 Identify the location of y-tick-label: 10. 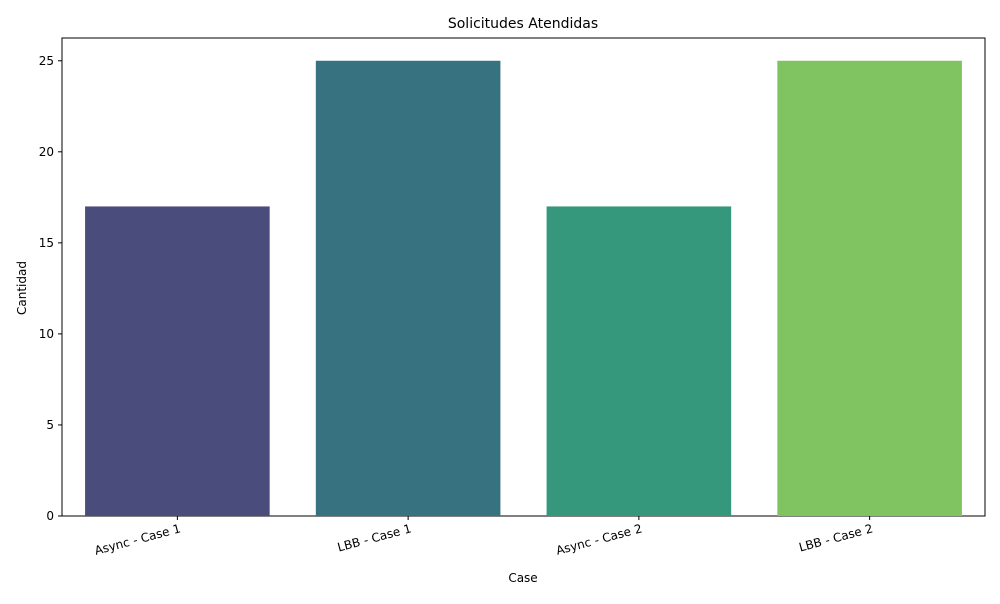
(46, 334).